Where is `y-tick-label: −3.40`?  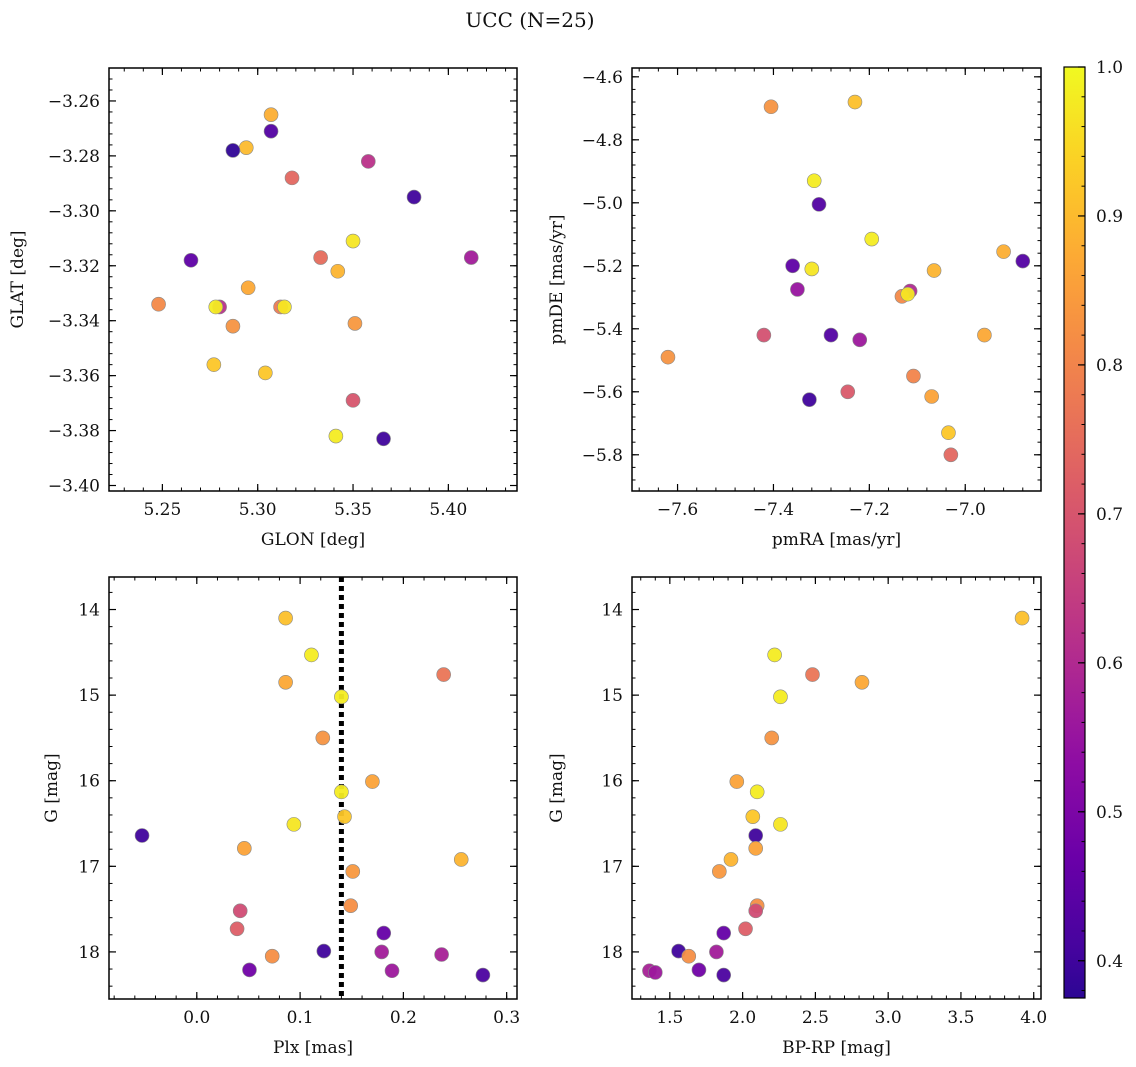
y-tick-label: −3.40 is located at coordinates (74, 487).